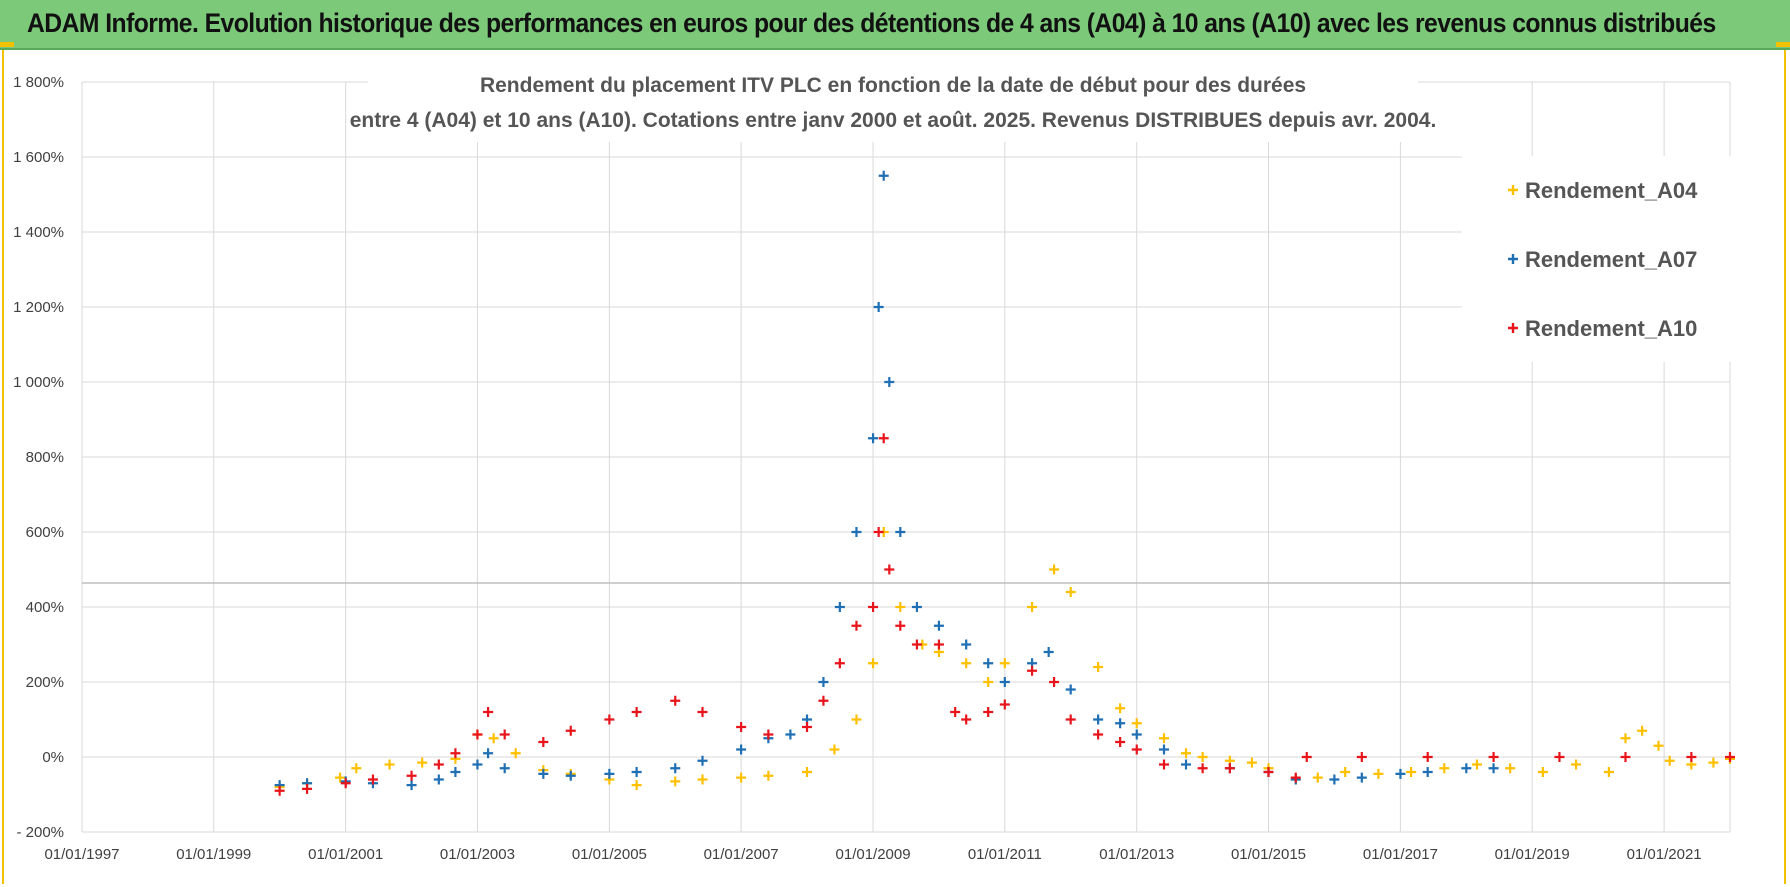  Describe the element at coordinates (1783, 44) in the screenshot. I see `corner-accent-right` at that location.